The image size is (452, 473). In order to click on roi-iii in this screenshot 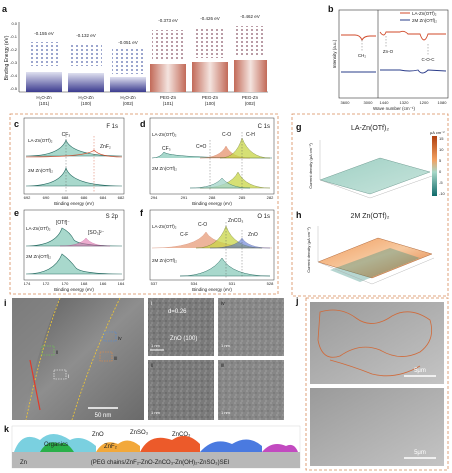, I will do `click(106, 356)`.